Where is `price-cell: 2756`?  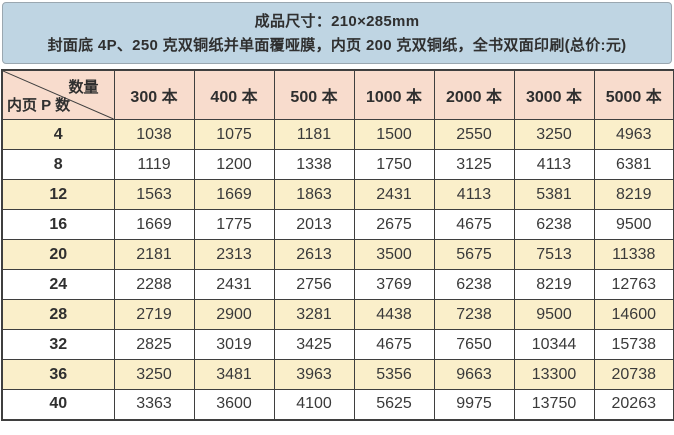 price-cell: 2756 is located at coordinates (314, 284).